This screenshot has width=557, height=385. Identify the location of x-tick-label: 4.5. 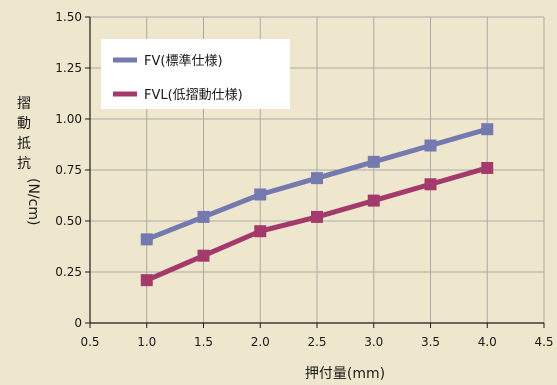
(543, 342).